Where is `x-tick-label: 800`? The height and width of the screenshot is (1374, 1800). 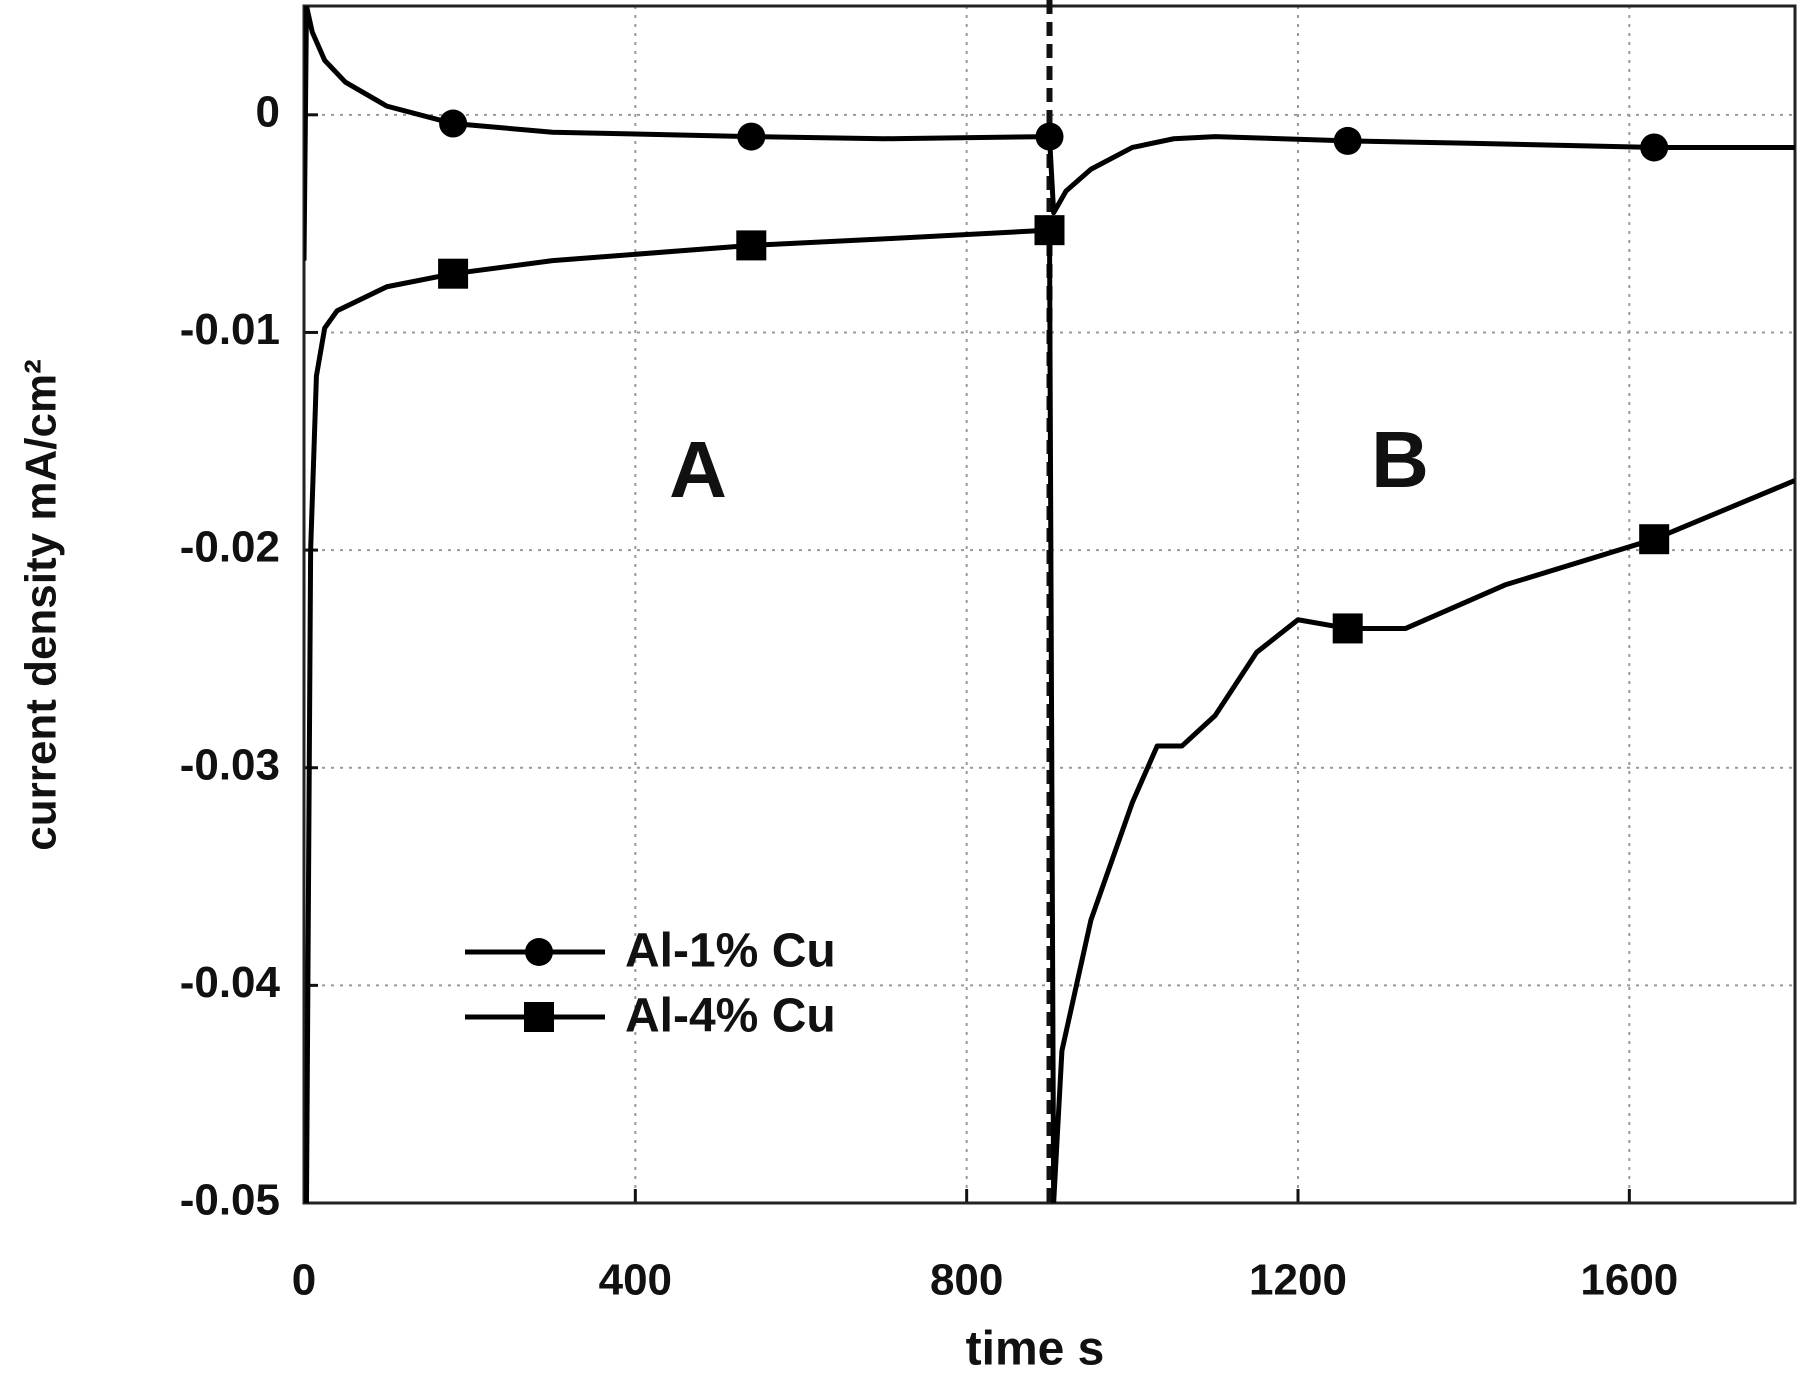
x-tick-label: 800 is located at coordinates (966, 1280).